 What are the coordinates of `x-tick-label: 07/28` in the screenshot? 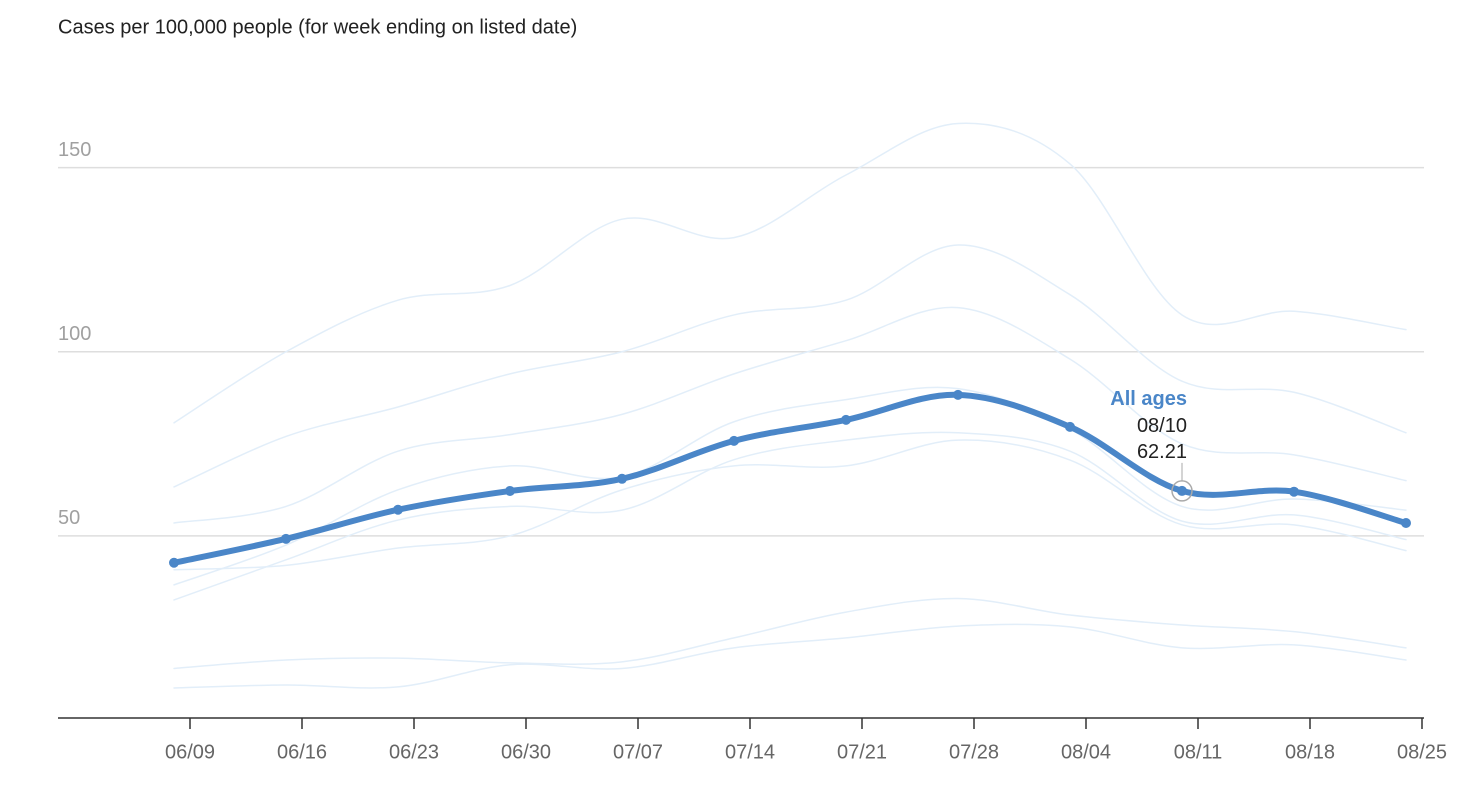 It's located at (974, 752).